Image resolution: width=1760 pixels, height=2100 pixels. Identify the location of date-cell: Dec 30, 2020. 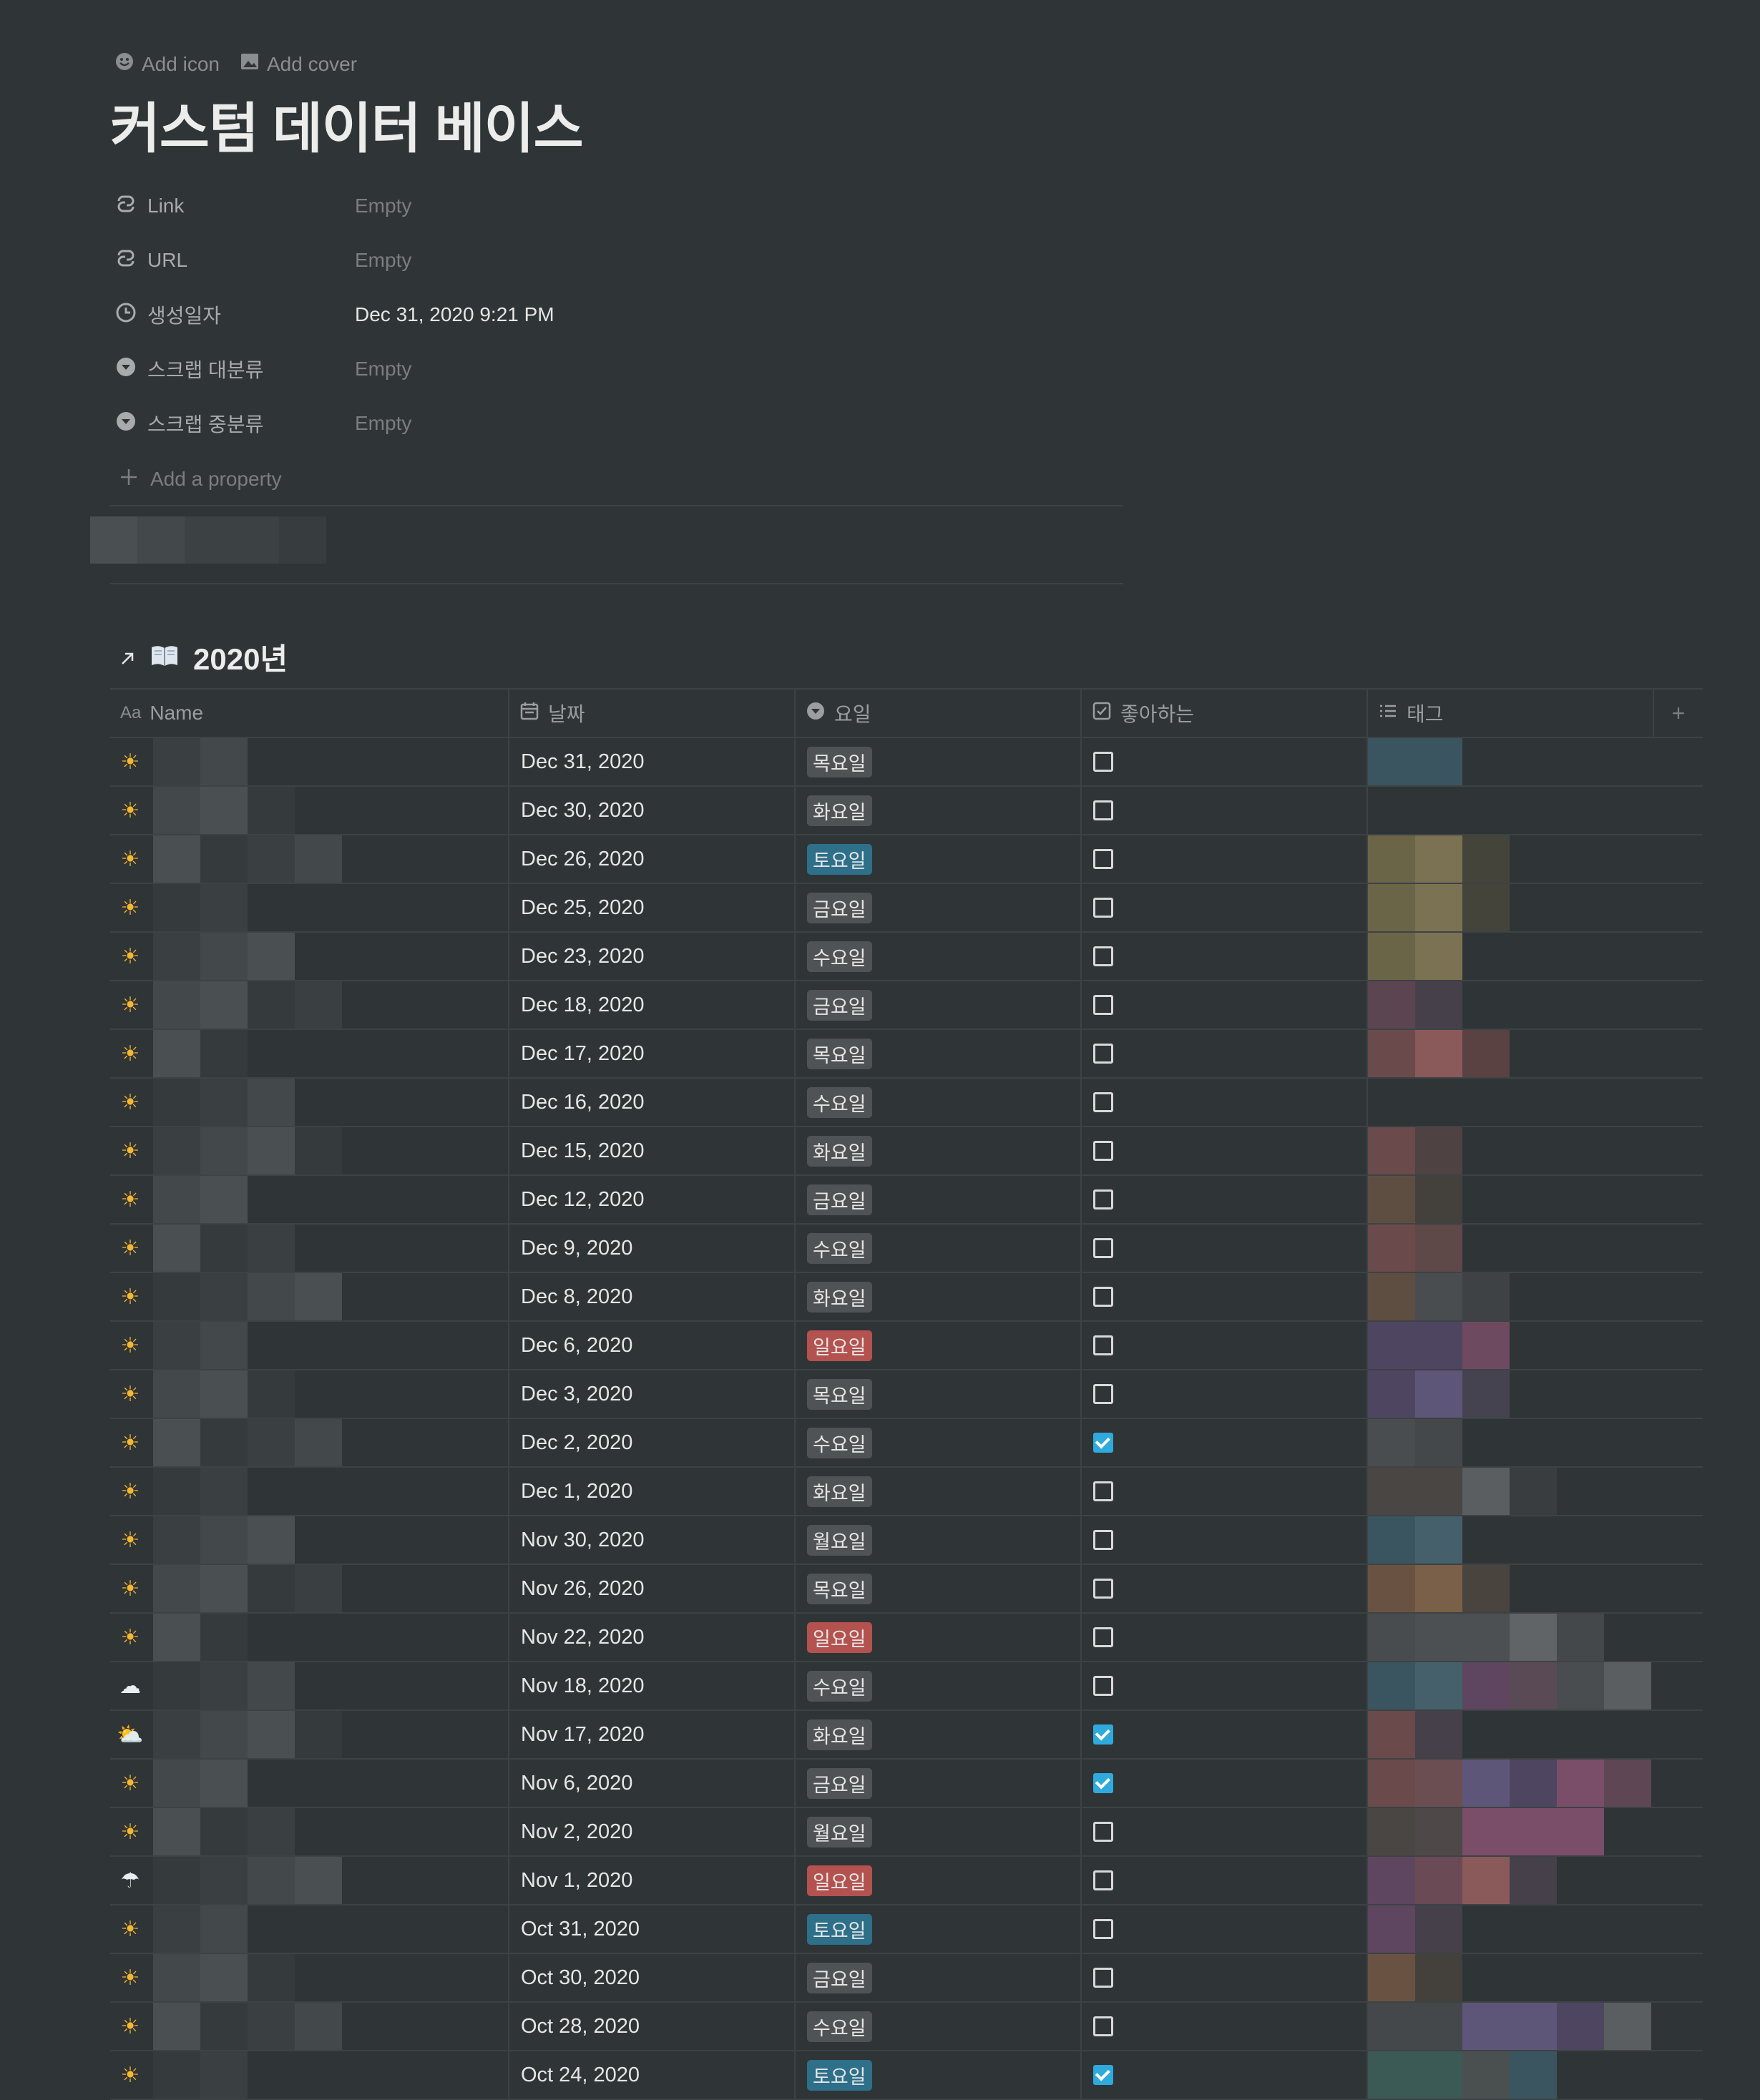
(652, 810).